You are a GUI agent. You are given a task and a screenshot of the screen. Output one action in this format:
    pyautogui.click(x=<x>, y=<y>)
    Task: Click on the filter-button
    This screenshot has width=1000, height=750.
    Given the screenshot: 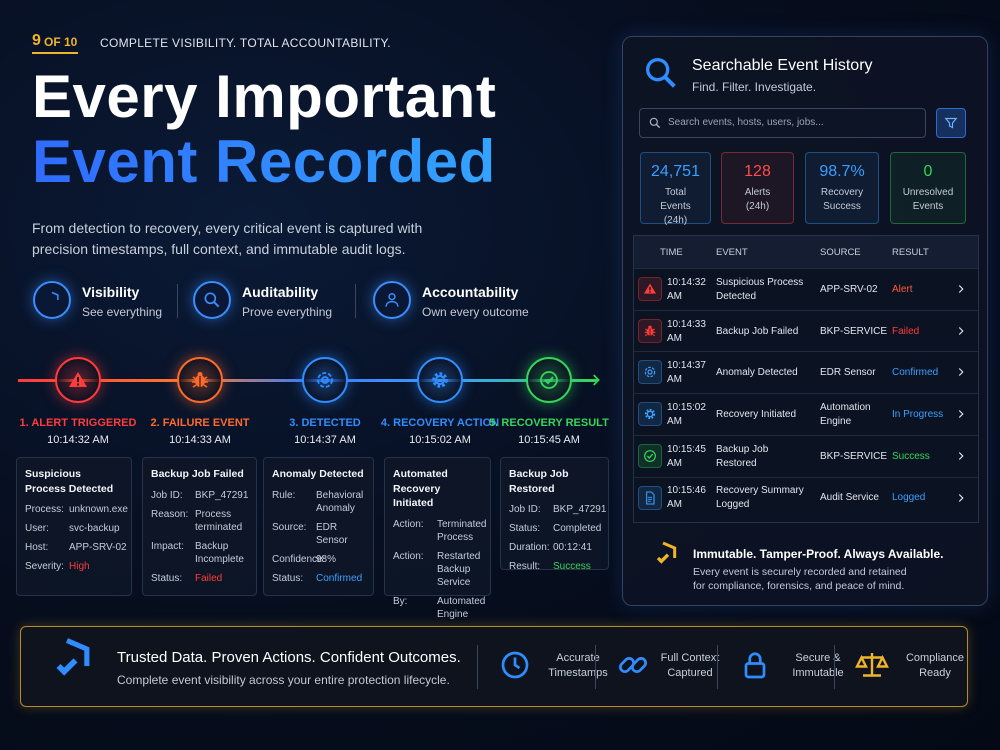 What is the action you would take?
    pyautogui.click(x=951, y=123)
    